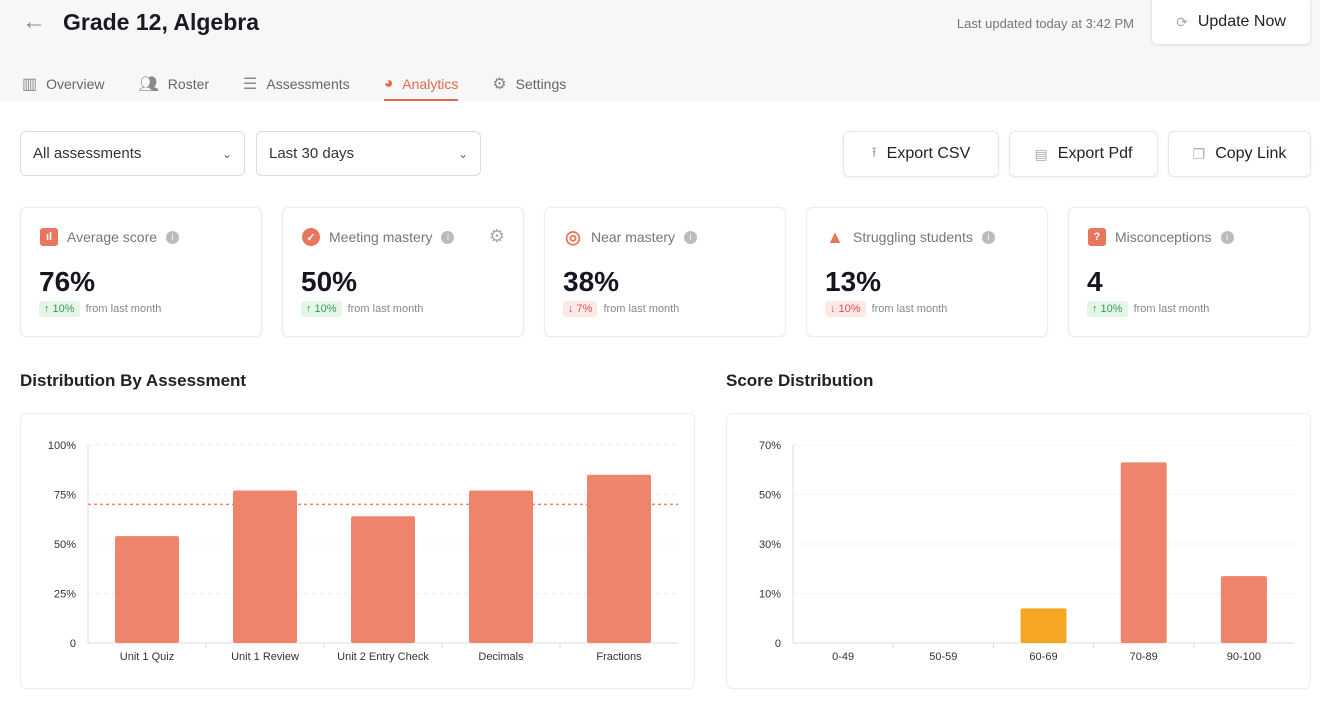 Image resolution: width=1320 pixels, height=706 pixels. I want to click on update-now-button: ⟳ Update Now, so click(1231, 22).